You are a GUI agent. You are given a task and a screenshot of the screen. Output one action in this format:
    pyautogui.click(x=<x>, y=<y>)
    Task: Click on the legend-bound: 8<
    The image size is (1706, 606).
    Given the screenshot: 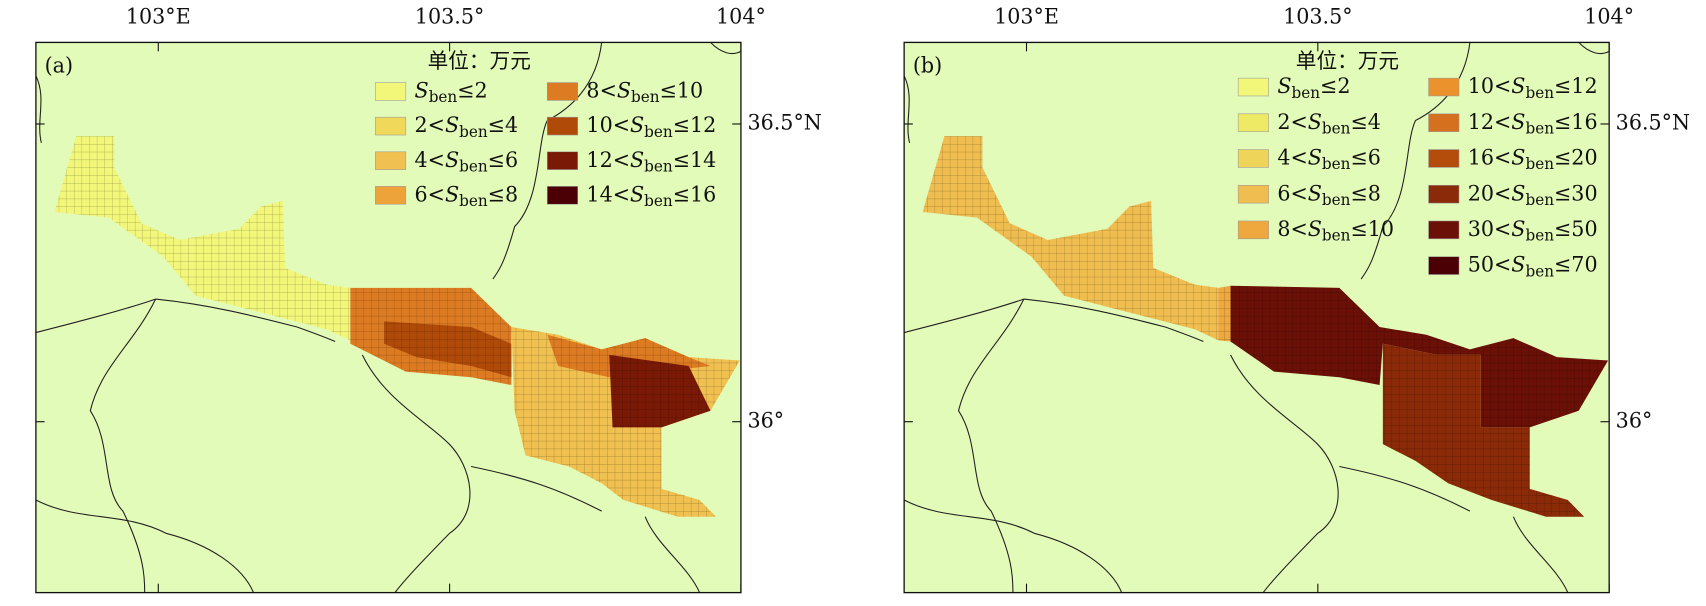 What is the action you would take?
    pyautogui.click(x=1292, y=228)
    